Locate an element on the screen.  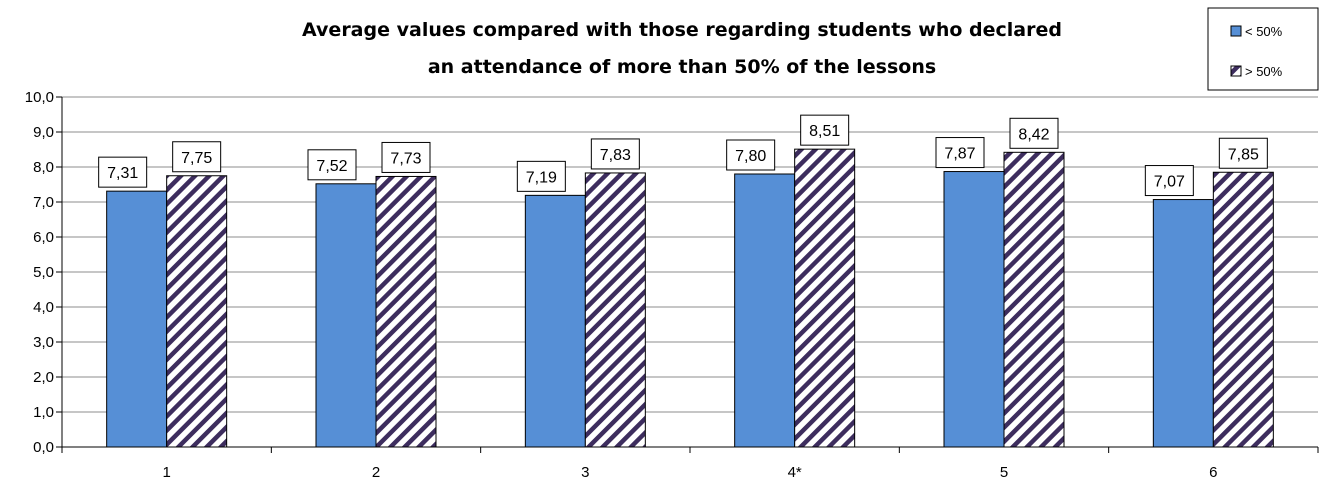
data-label: 7,87 is located at coordinates (959, 154).